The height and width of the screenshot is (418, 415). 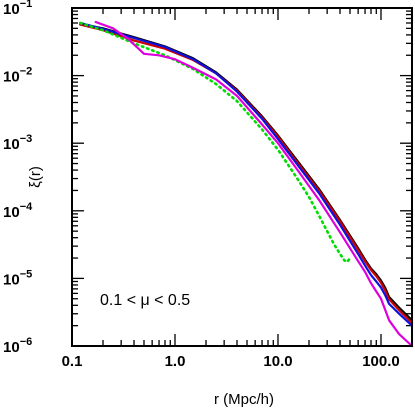 I want to click on y-tick-label: 10⁻⁶, so click(x=17, y=346).